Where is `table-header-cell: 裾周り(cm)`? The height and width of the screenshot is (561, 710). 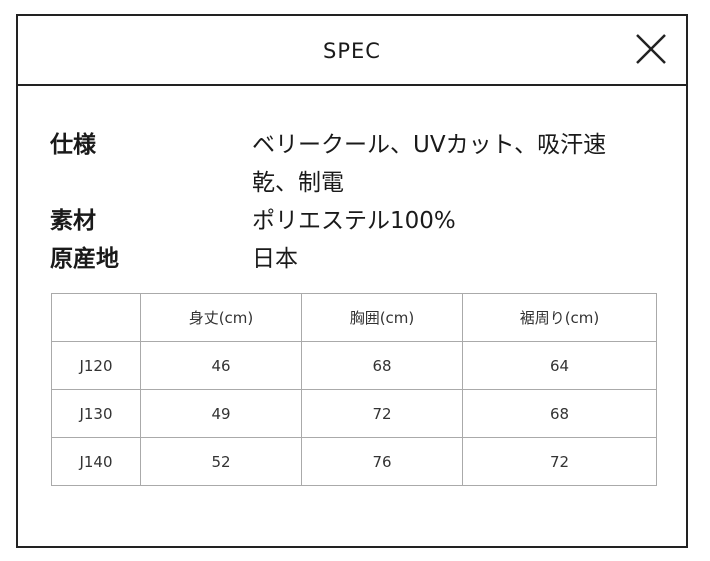
table-header-cell: 裾周り(cm) is located at coordinates (559, 317).